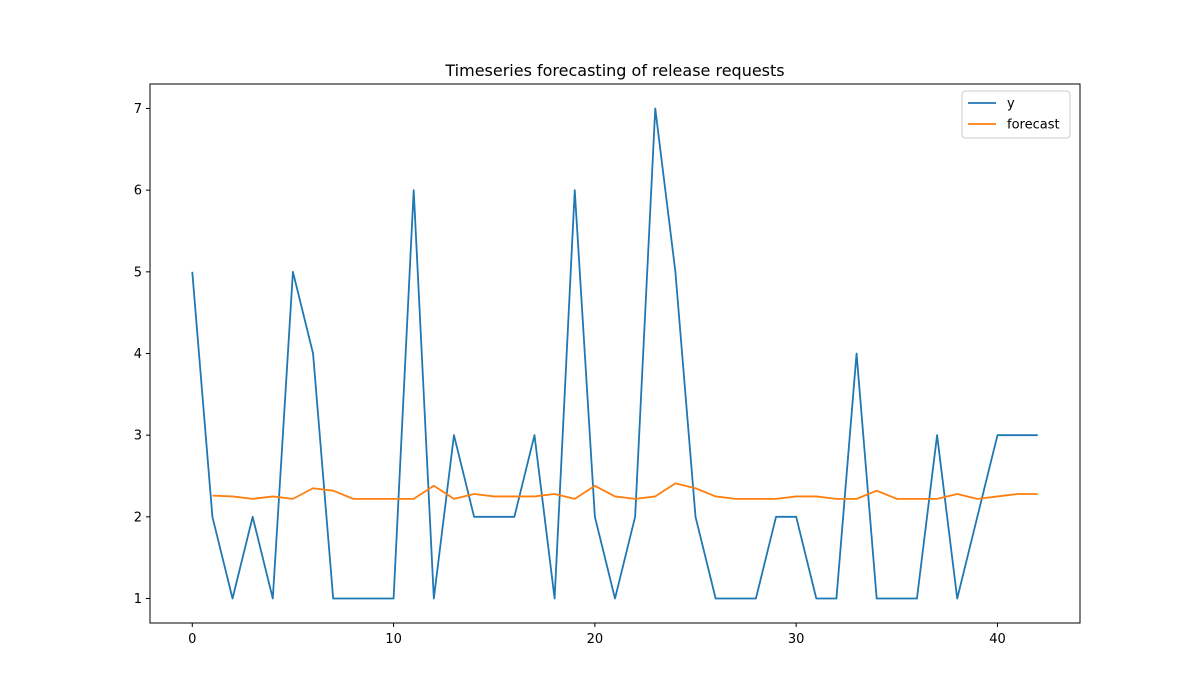 This screenshot has width=1200, height=700. Describe the element at coordinates (192, 639) in the screenshot. I see `x-tick-label: 0` at that location.